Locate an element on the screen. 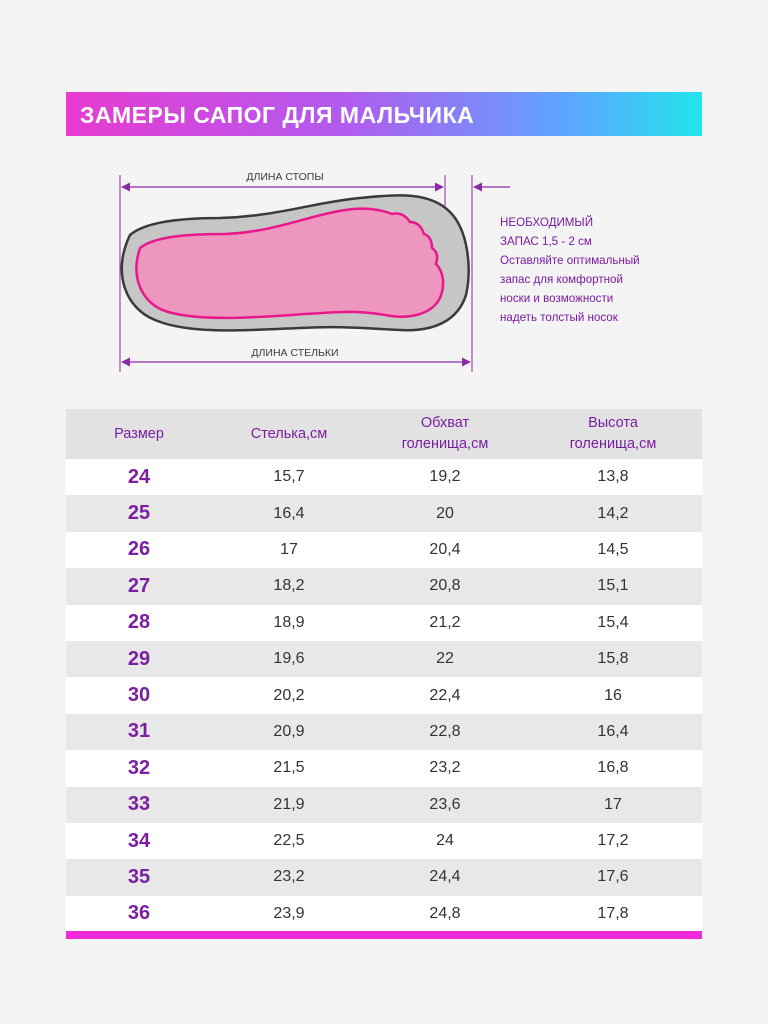 The height and width of the screenshot is (1024, 768). shaft-girth-cell: 23,2 is located at coordinates (445, 768).